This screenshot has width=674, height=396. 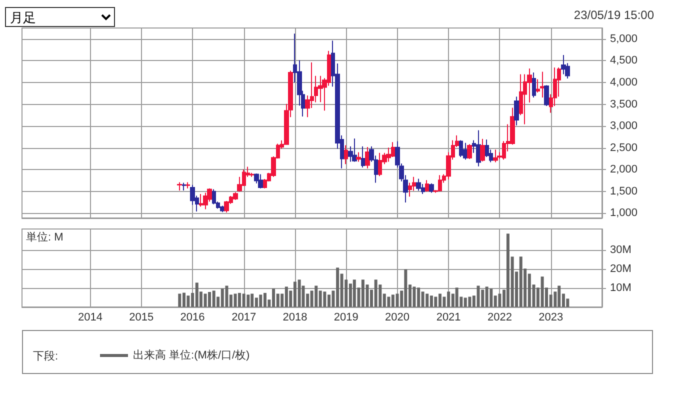 What do you see at coordinates (621, 268) in the screenshot?
I see `y-tick-label: 20M` at bounding box center [621, 268].